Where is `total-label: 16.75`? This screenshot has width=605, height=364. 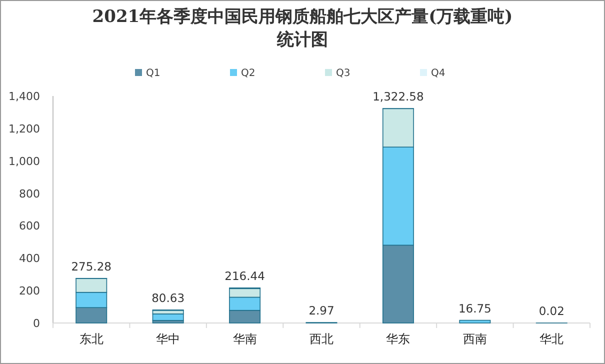 total-label: 16.75 is located at coordinates (475, 308).